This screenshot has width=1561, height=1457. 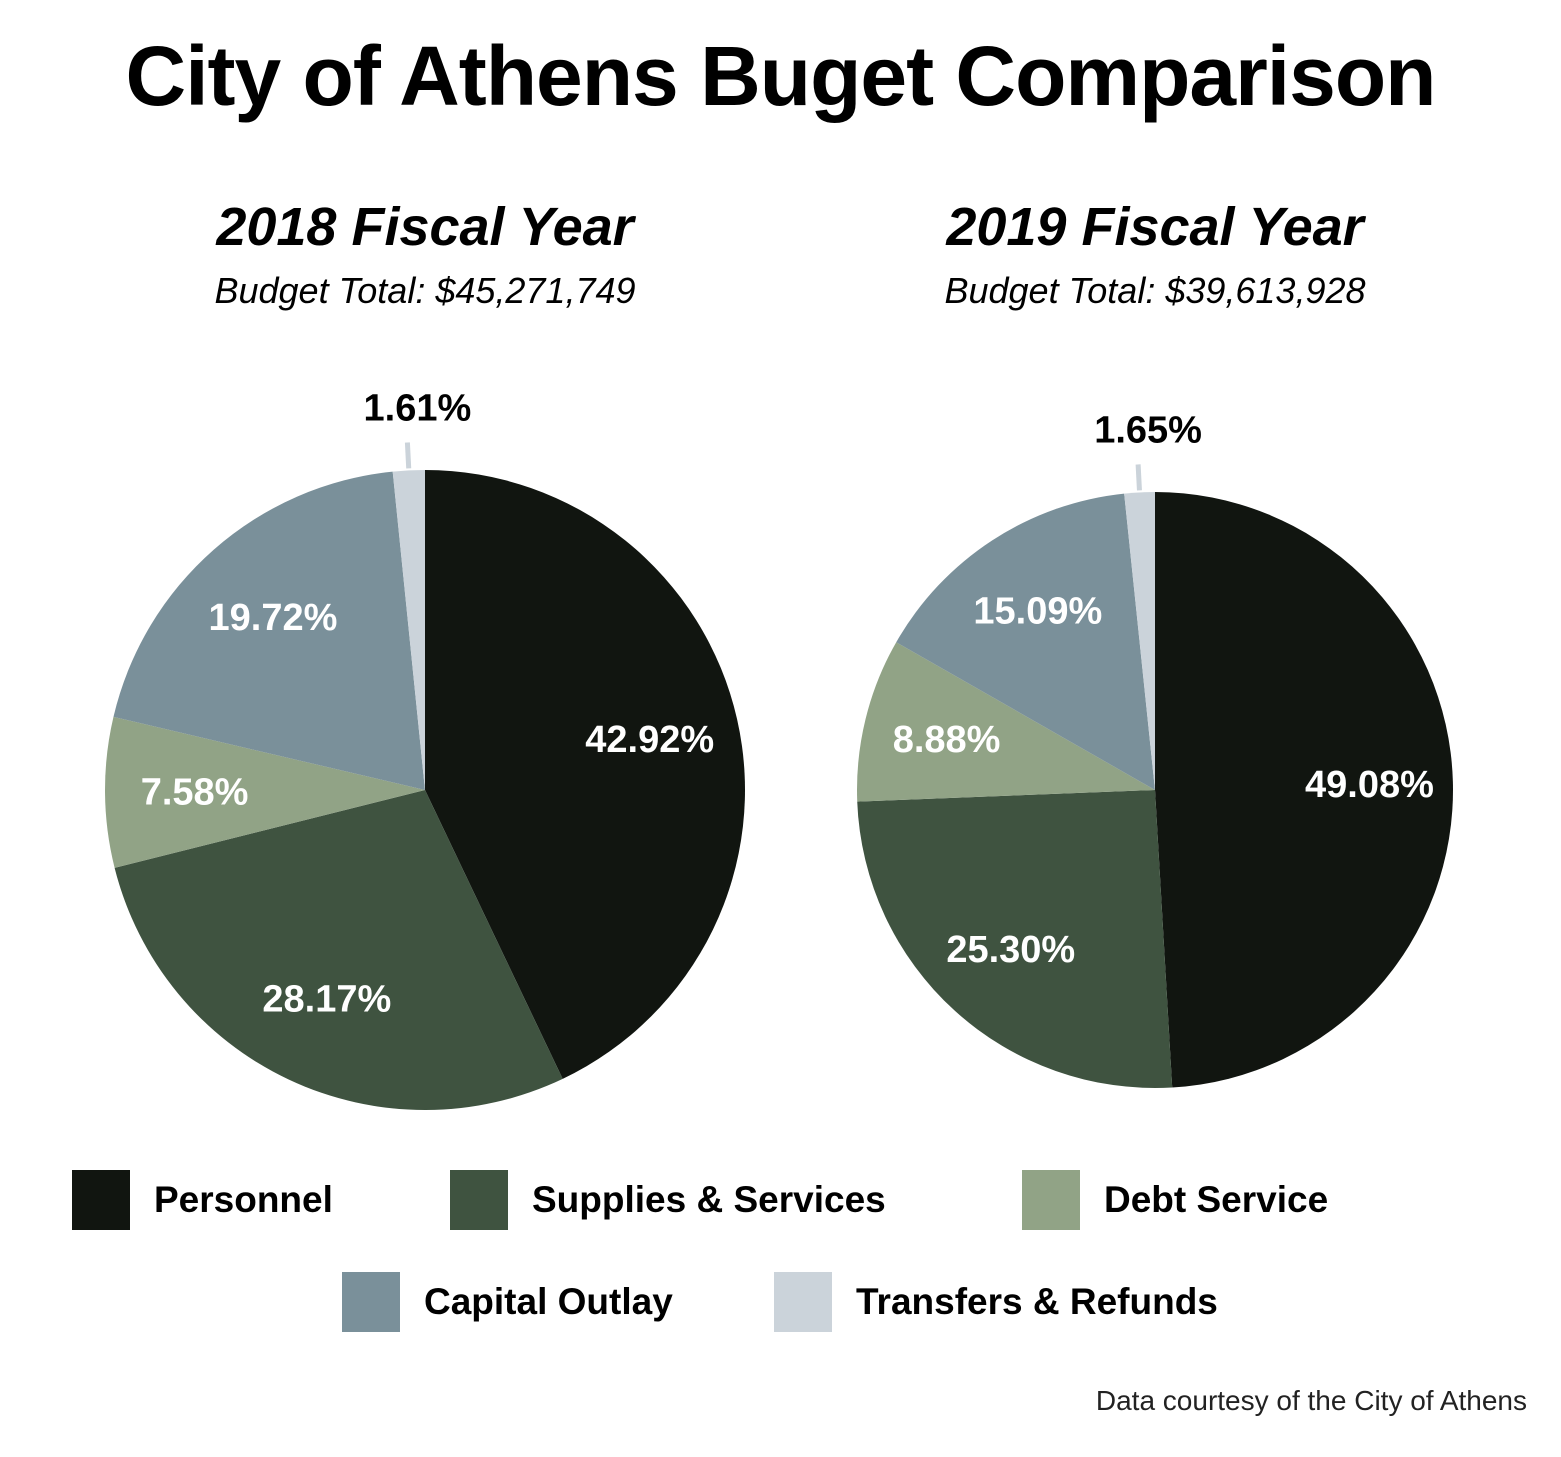 I want to click on legend-label: Capital Outlay, so click(x=548, y=1301).